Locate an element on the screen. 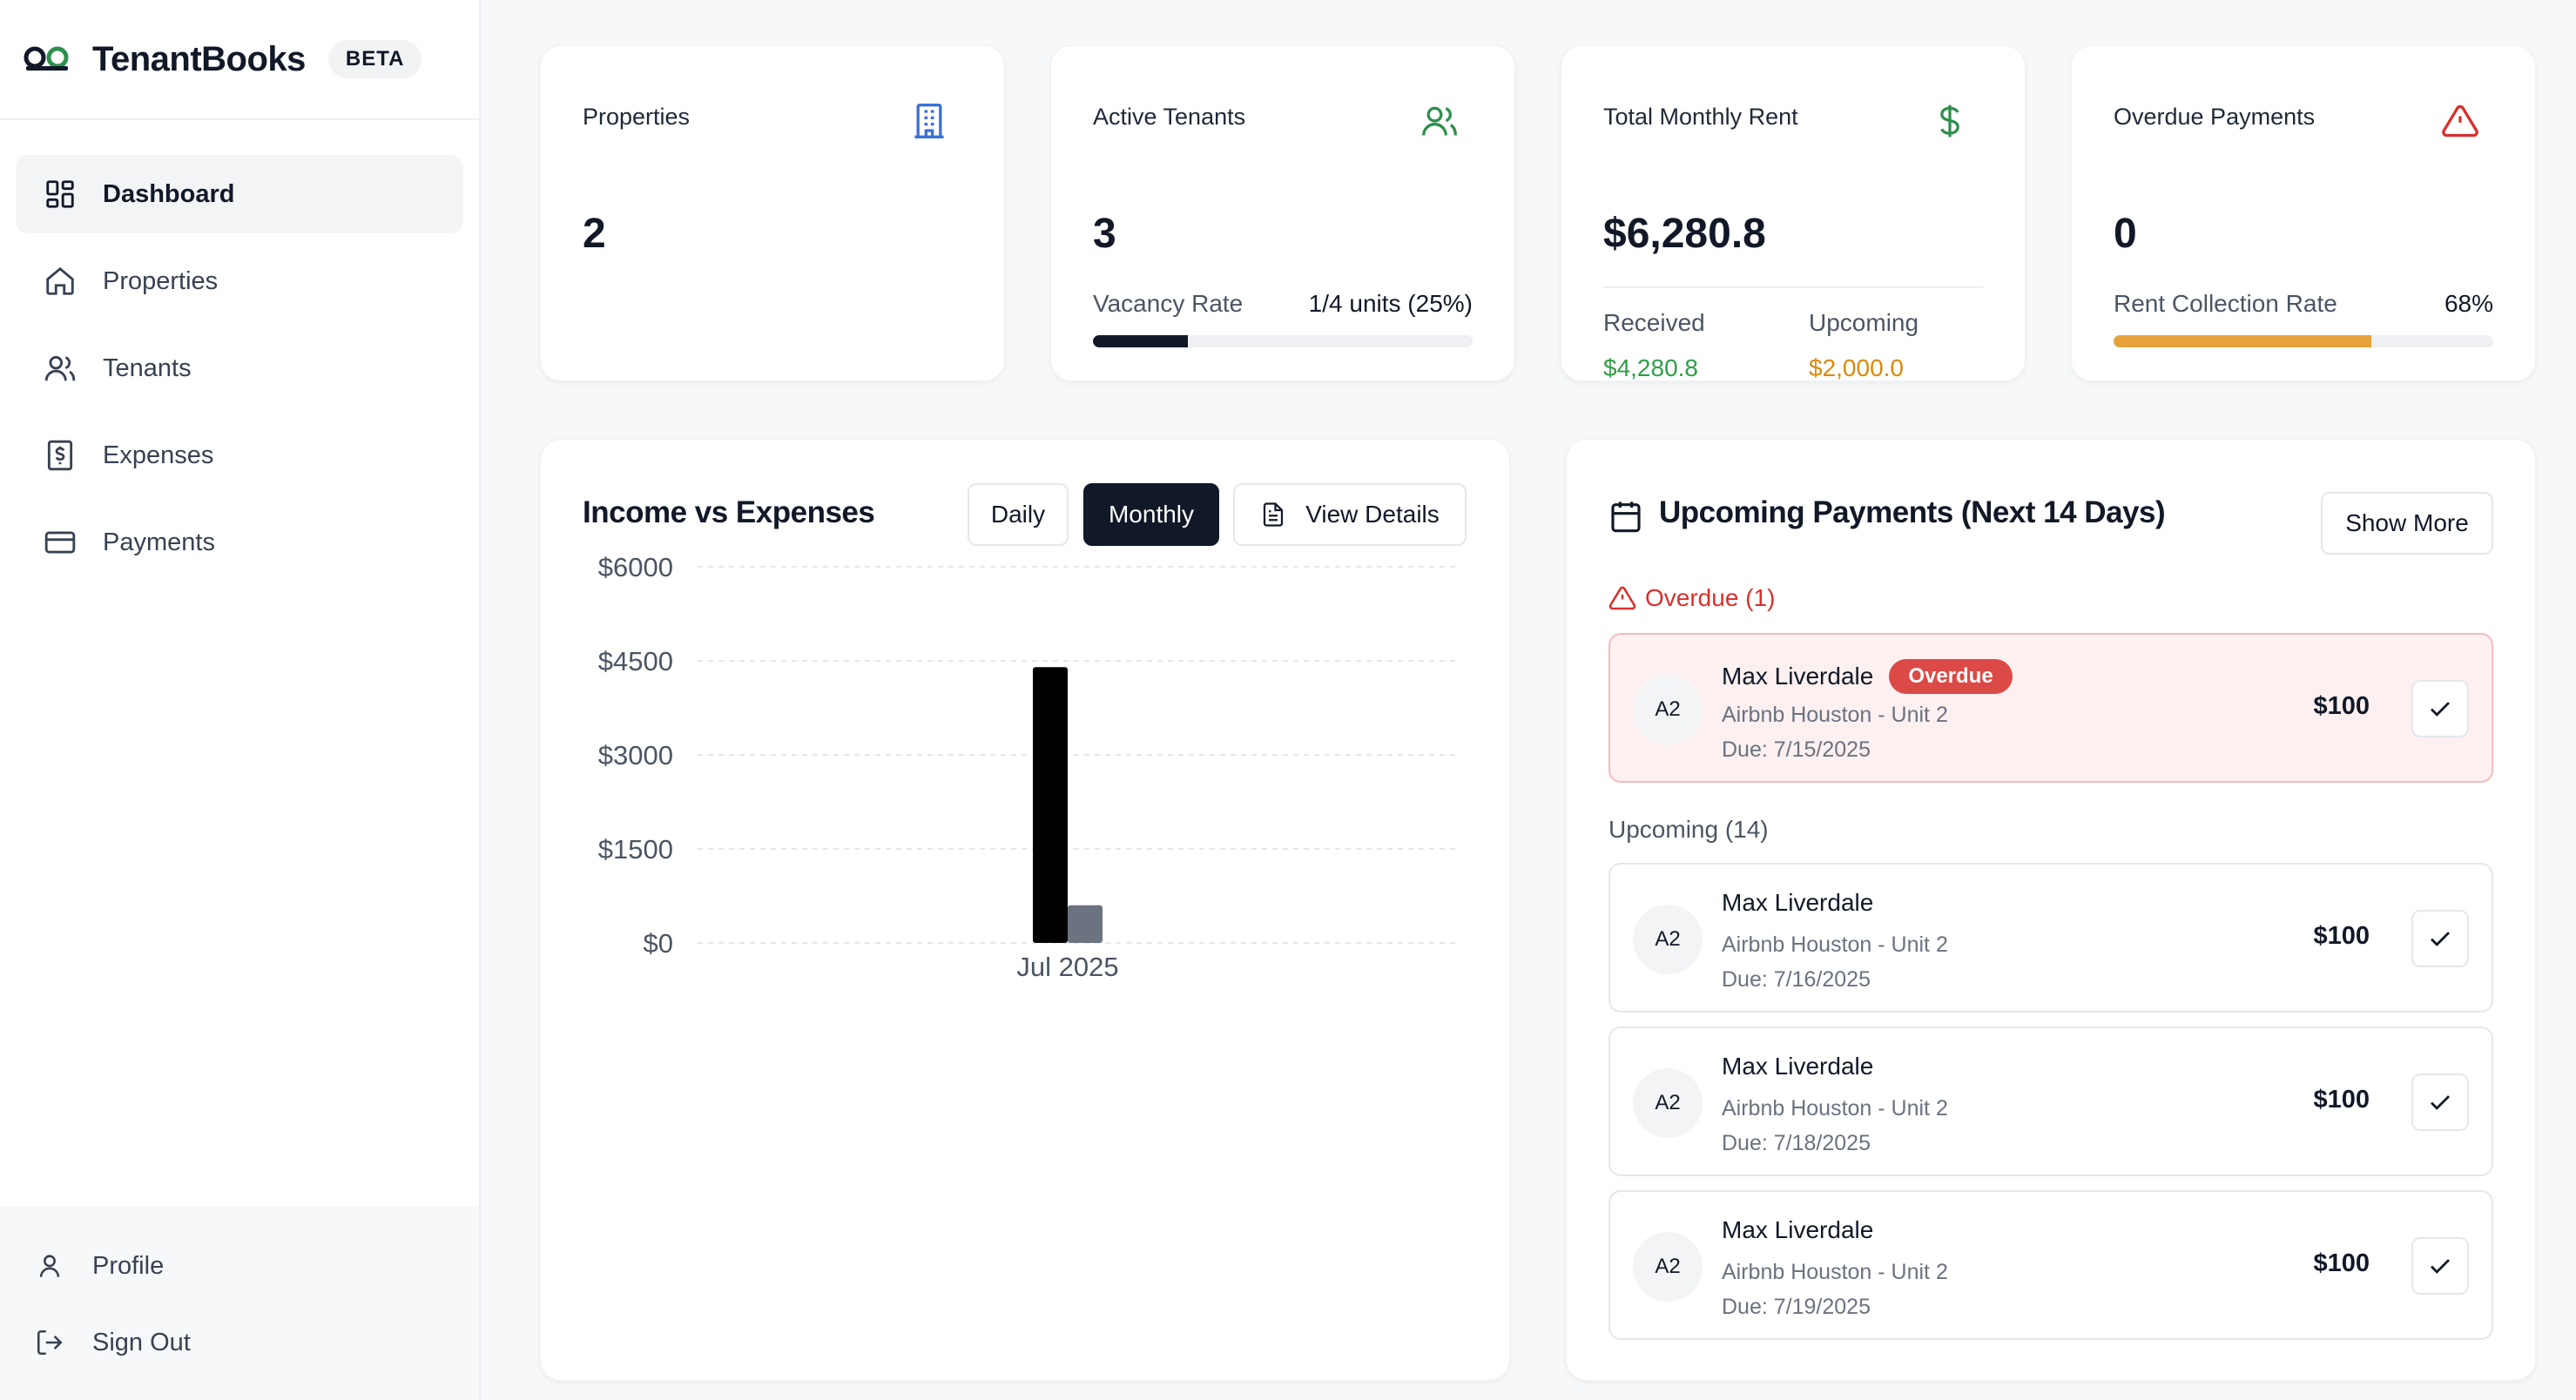 This screenshot has height=1400, width=2576. upcoming-block: Upcoming $2,000.0 is located at coordinates (1864, 345).